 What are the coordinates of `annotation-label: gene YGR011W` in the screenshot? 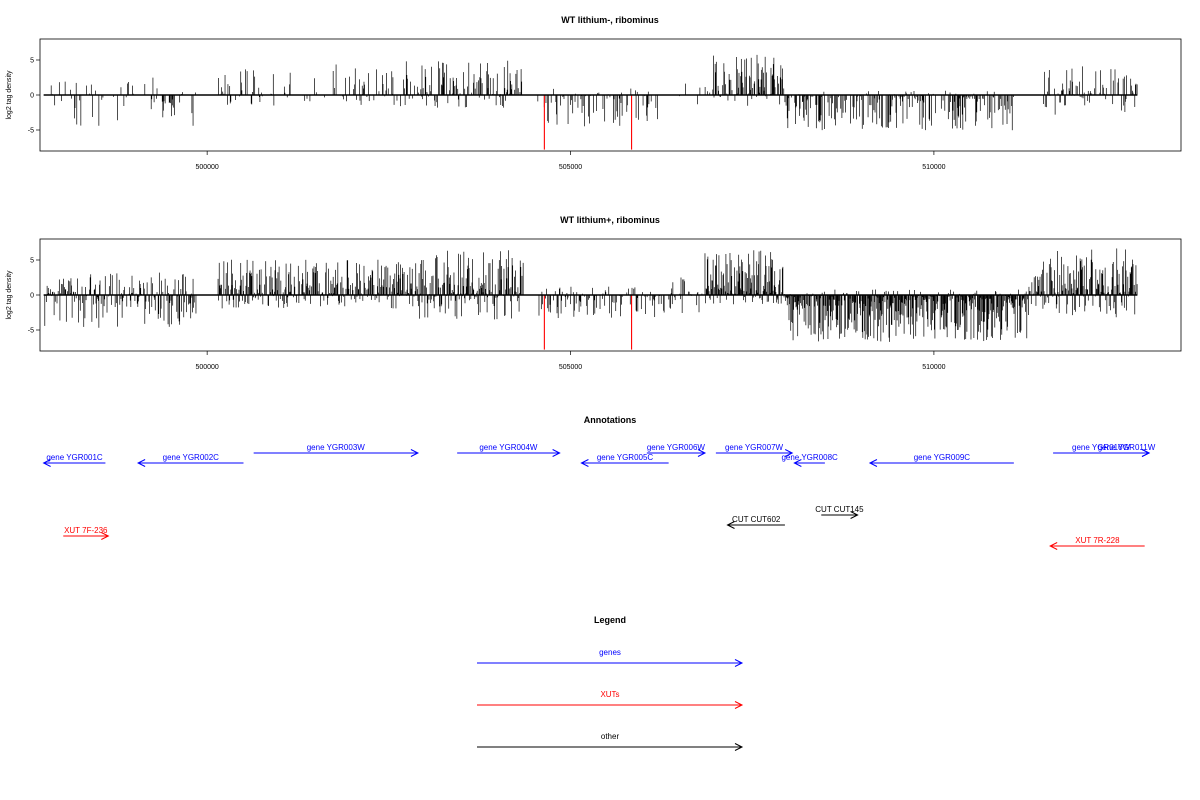 It's located at (1127, 447).